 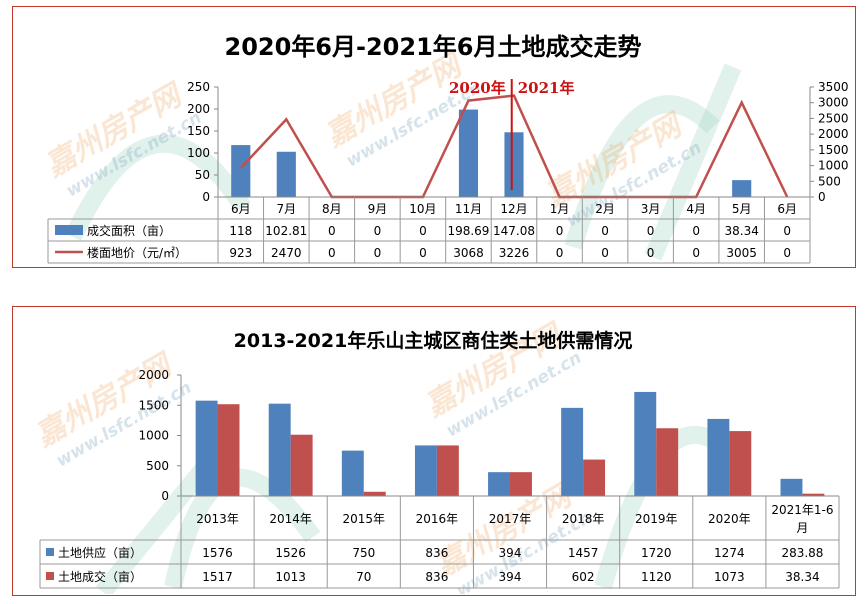 I want to click on x-tick-label: 2018年, so click(x=583, y=519).